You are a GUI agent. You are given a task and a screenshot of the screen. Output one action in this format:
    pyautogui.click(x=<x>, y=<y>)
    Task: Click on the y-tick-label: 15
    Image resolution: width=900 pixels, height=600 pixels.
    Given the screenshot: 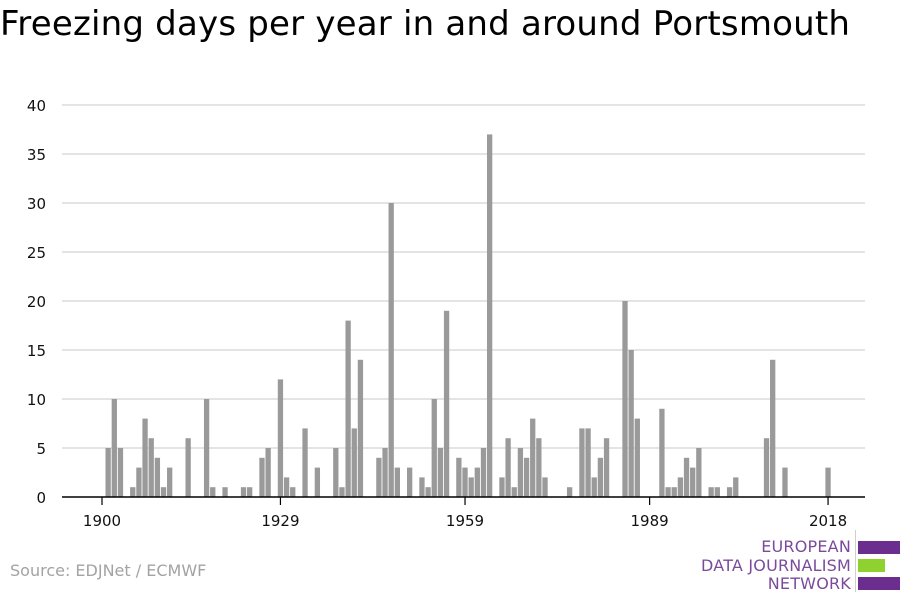 What is the action you would take?
    pyautogui.click(x=36, y=351)
    